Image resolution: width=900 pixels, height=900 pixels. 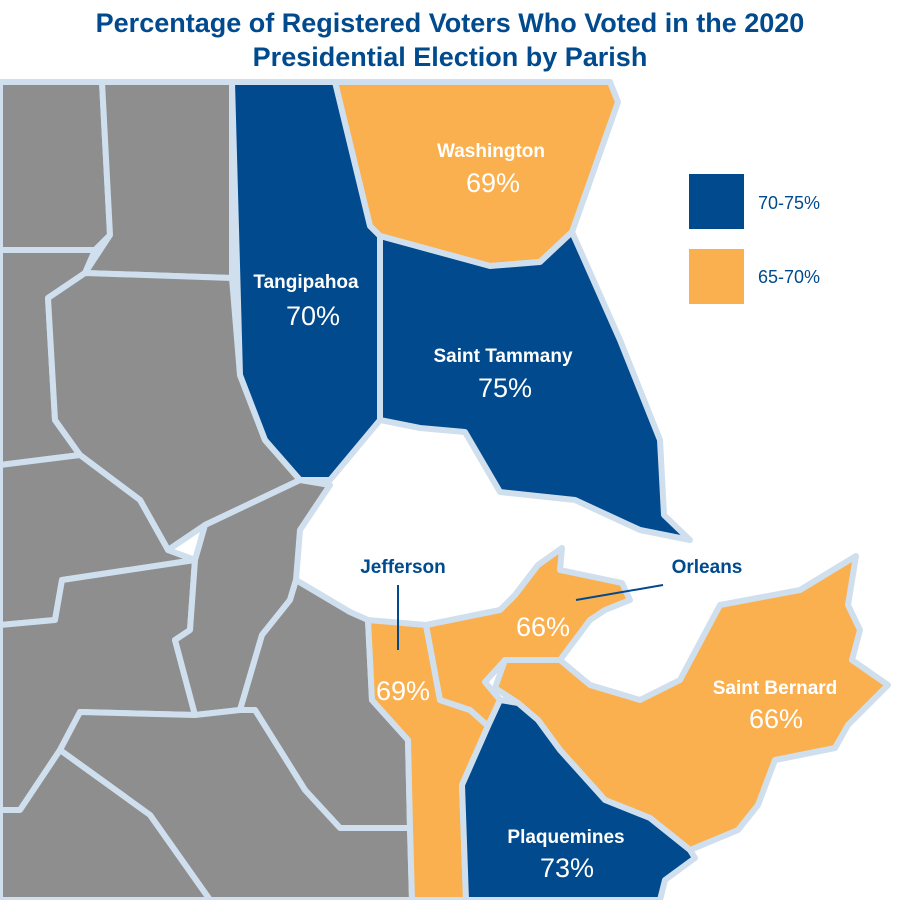 What do you see at coordinates (619, 592) in the screenshot?
I see `orleans-leader-line` at bounding box center [619, 592].